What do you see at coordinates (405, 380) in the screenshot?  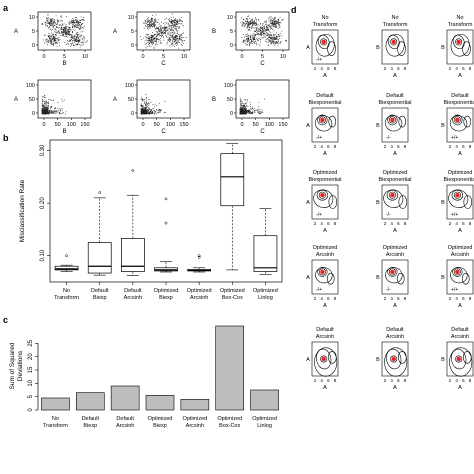 I see `contour-x-tick-label: 8` at bounding box center [405, 380].